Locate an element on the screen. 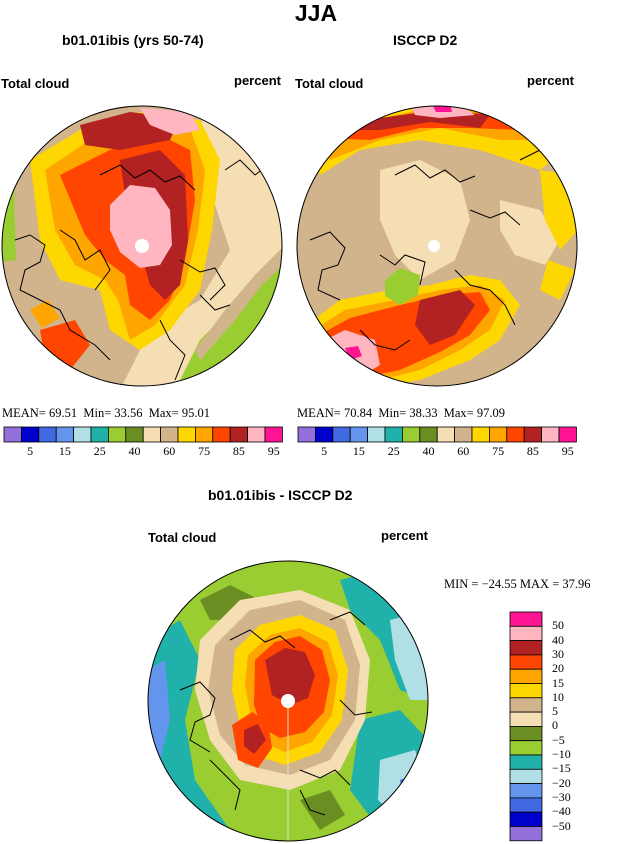  model-map-border is located at coordinates (142, 246).